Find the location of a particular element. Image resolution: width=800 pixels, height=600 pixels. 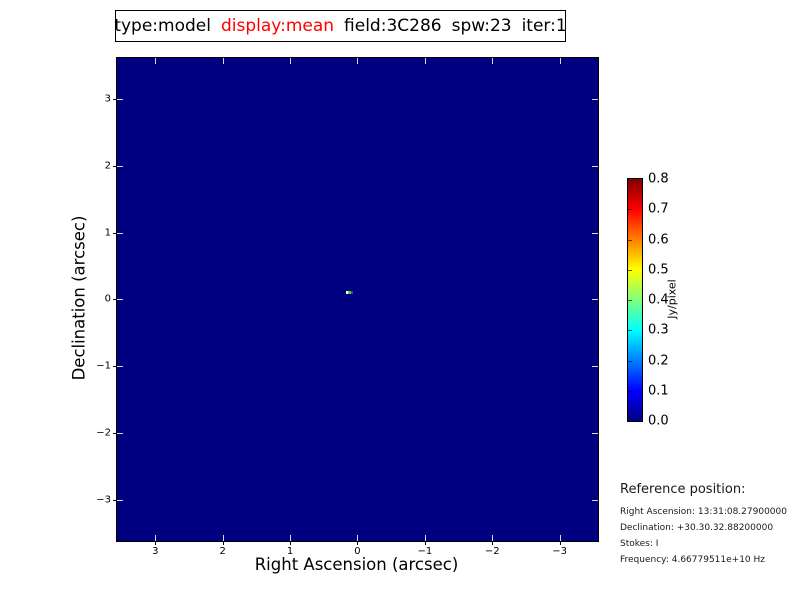

colorbar-axis-label: Jy/pixel is located at coordinates (672, 299).